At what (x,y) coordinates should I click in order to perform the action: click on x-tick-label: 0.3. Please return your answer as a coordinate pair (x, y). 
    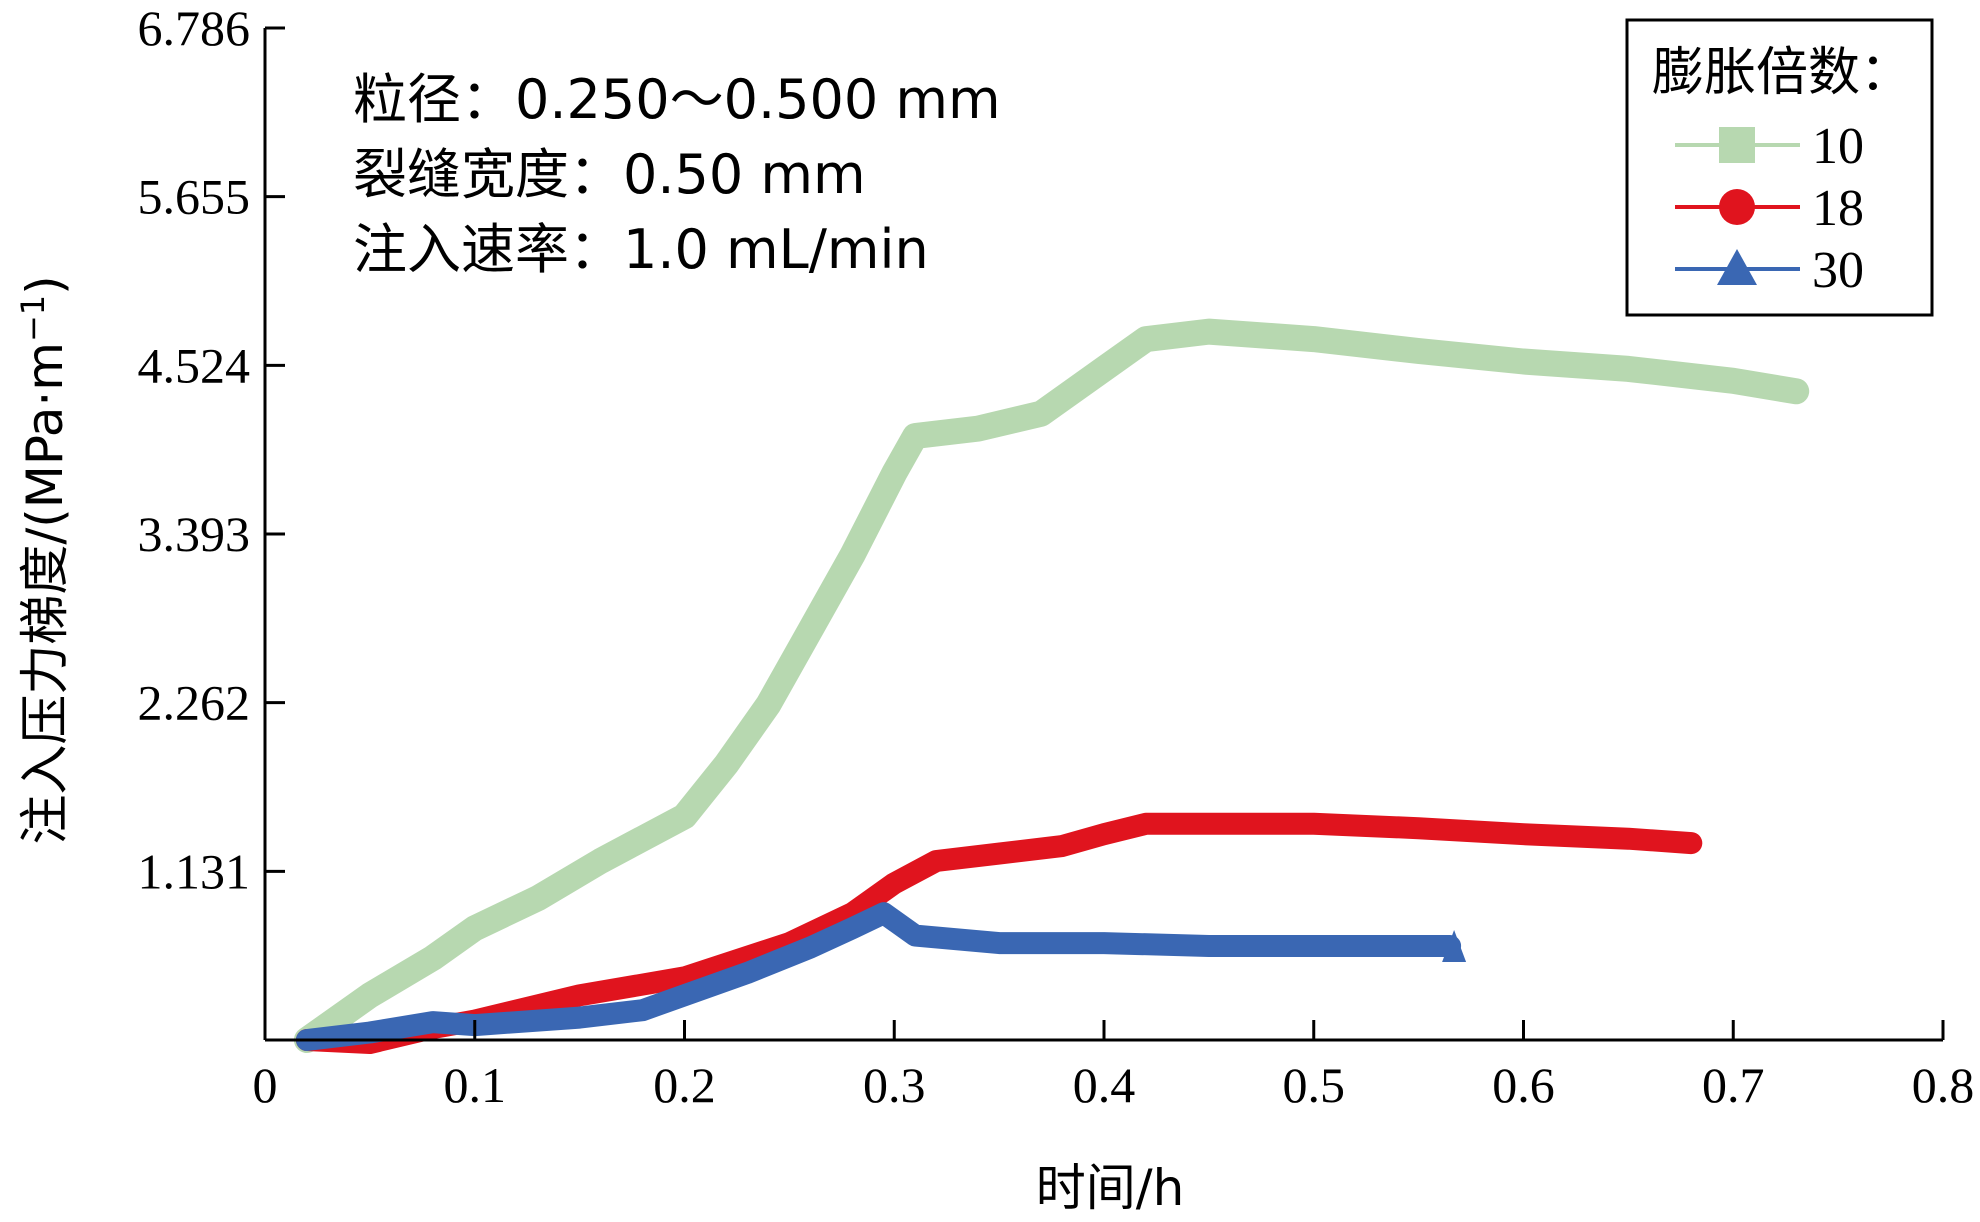
    Looking at the image, I should click on (894, 1085).